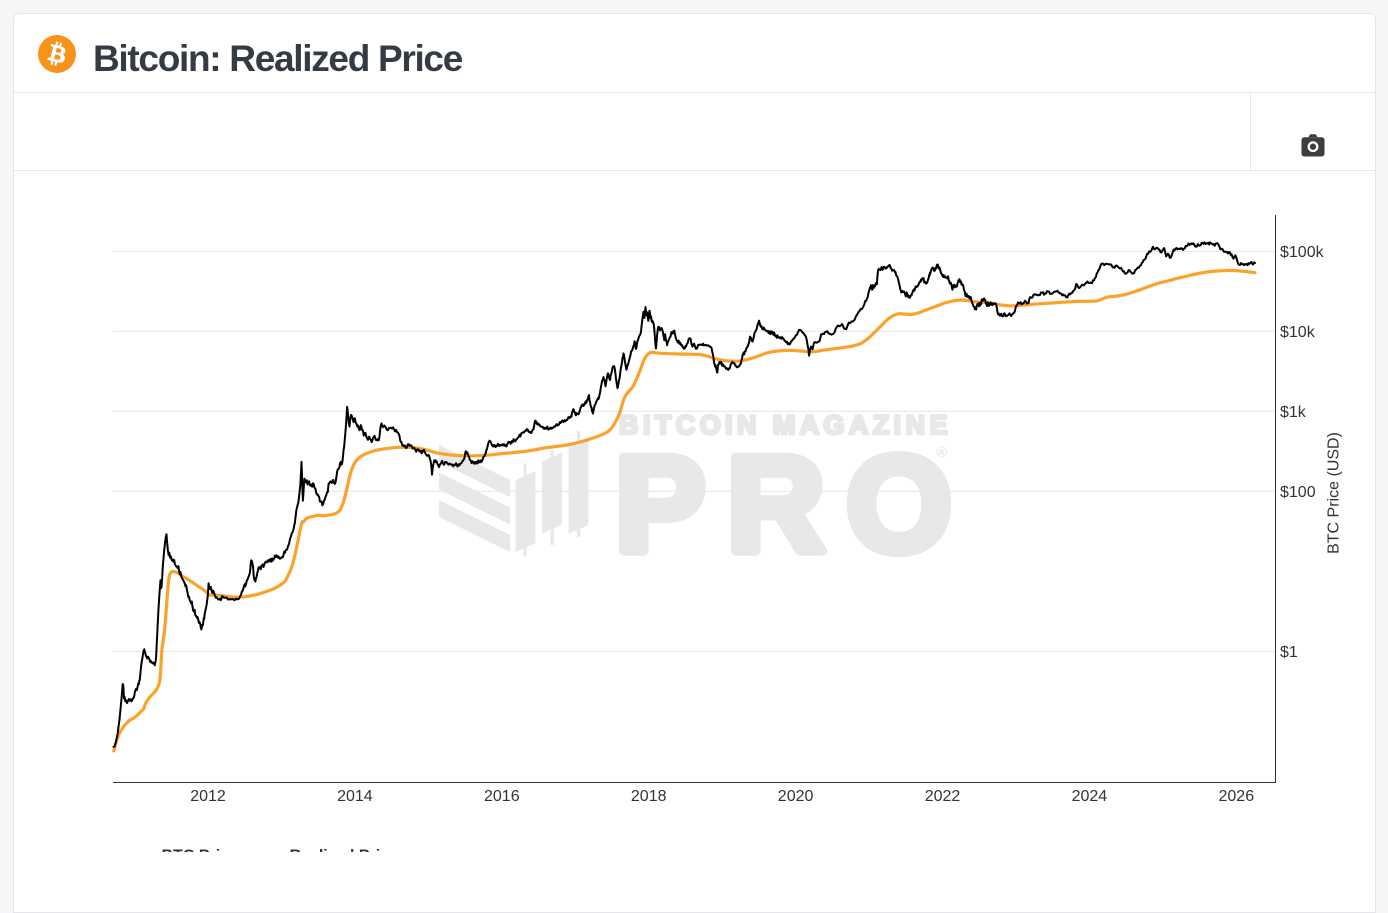  I want to click on svg-text: 2014, so click(355, 796).